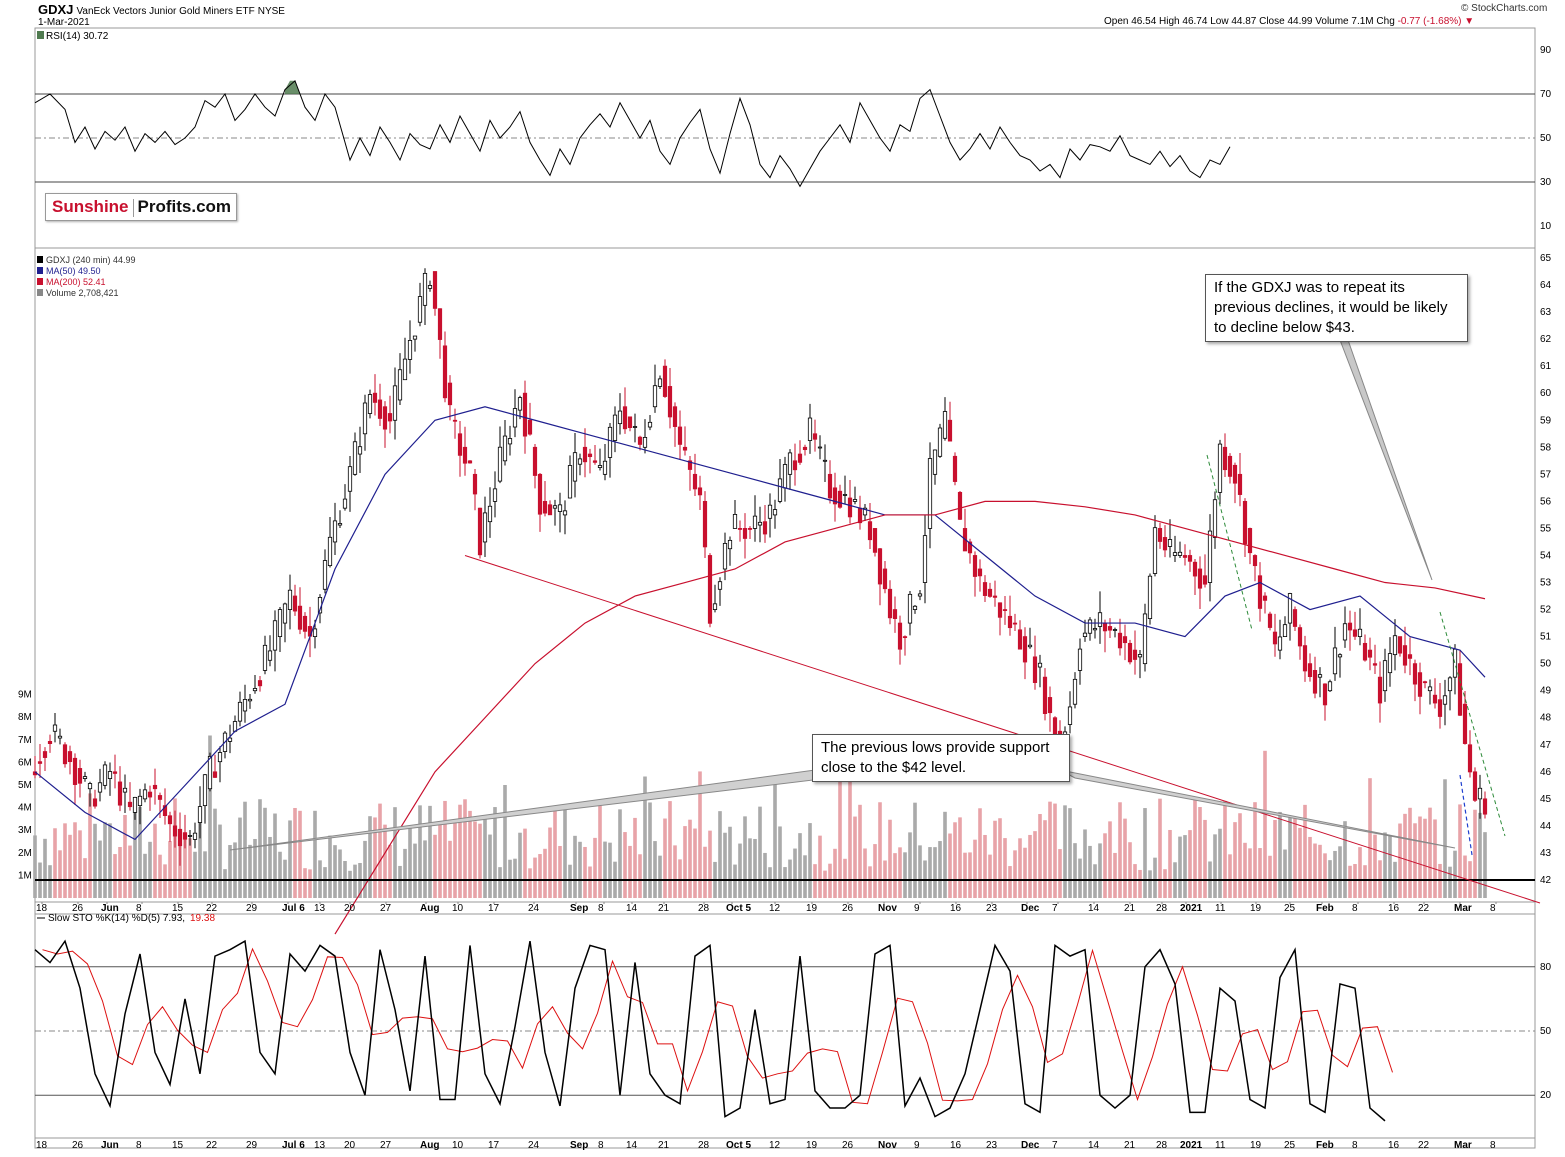 The height and width of the screenshot is (1157, 1565). What do you see at coordinates (1469, 21) in the screenshot?
I see `down-arrow-icon: ▼` at bounding box center [1469, 21].